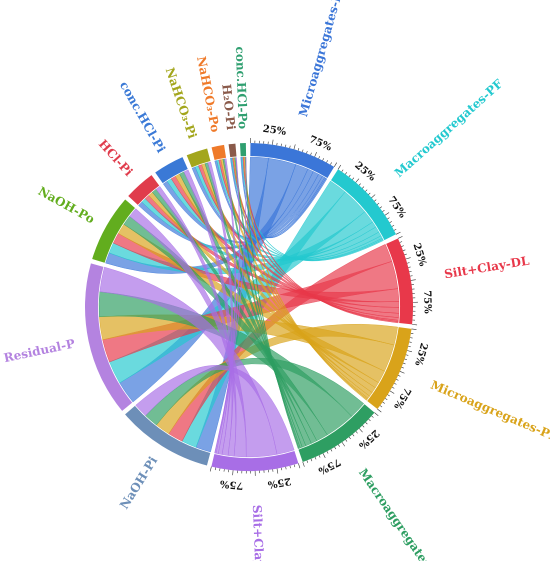 This screenshot has width=550, height=566. Describe the element at coordinates (181, 103) in the screenshot. I see `sector-label-nahco-pi: NaHCO₃-Pi` at that location.